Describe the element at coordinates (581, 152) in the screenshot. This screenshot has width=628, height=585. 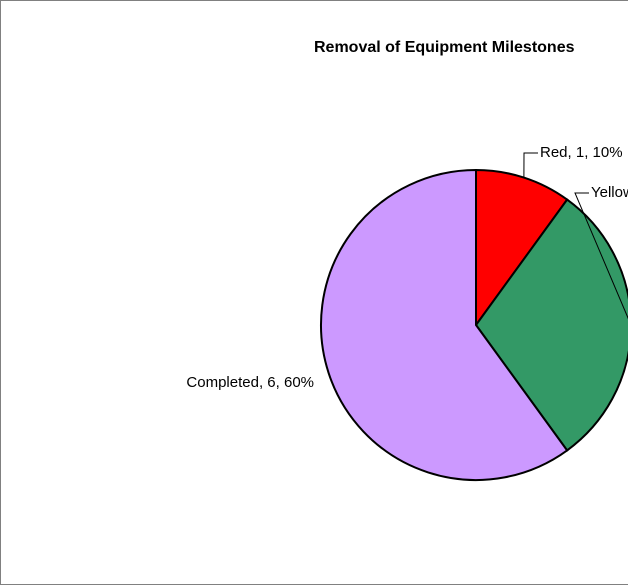
I see `data-label: Red, 1, 10%` at that location.